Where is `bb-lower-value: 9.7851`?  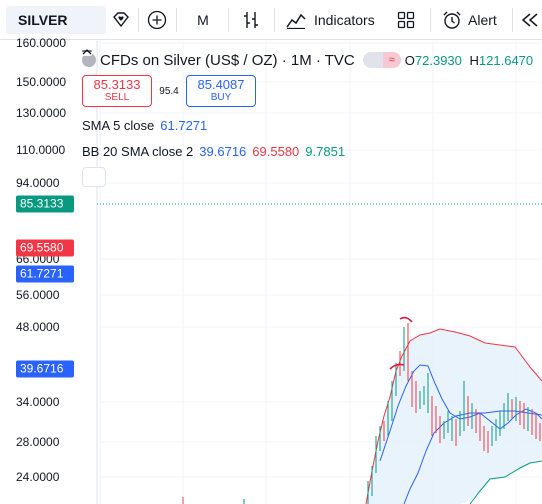
bb-lower-value: 9.7851 is located at coordinates (325, 151).